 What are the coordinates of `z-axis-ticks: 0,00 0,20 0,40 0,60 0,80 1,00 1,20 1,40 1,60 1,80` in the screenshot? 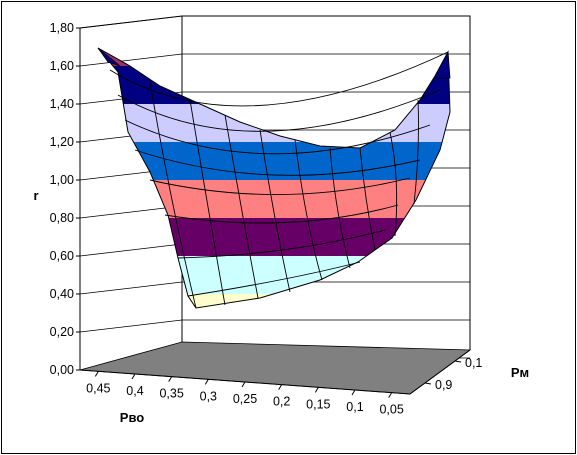 It's located at (65, 199).